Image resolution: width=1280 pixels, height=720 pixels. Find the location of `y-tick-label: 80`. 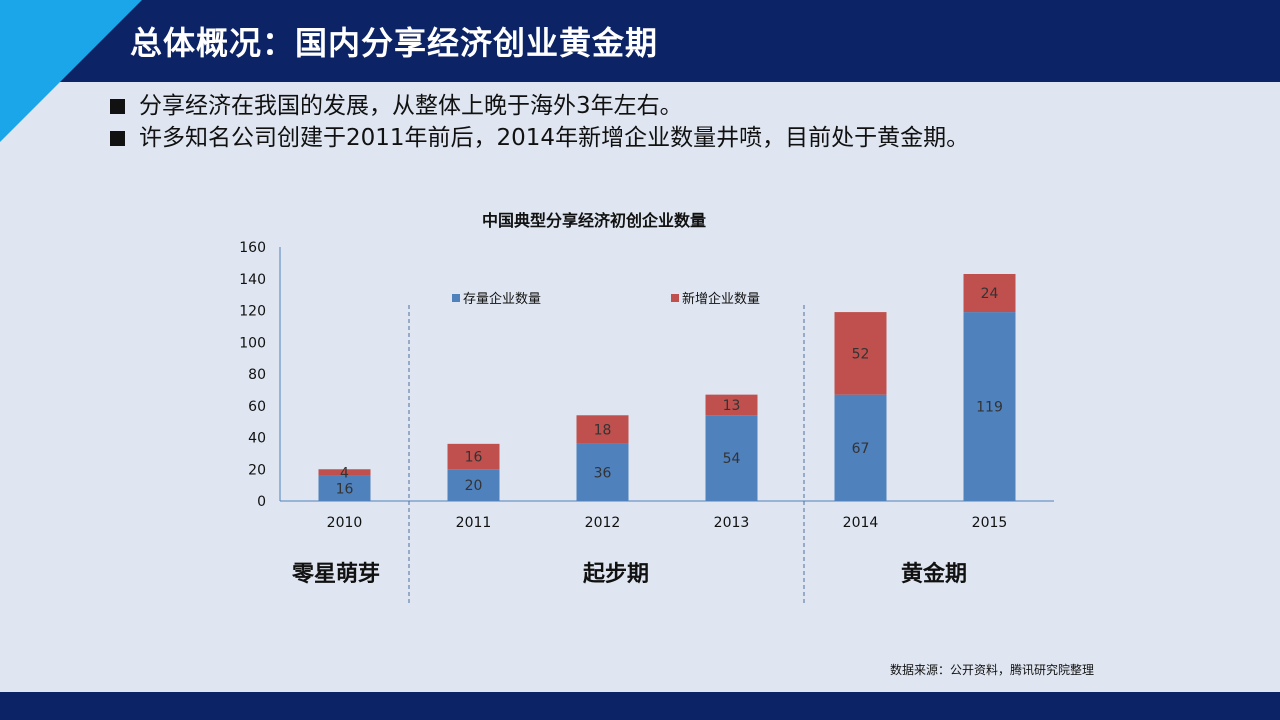

y-tick-label: 80 is located at coordinates (257, 375).